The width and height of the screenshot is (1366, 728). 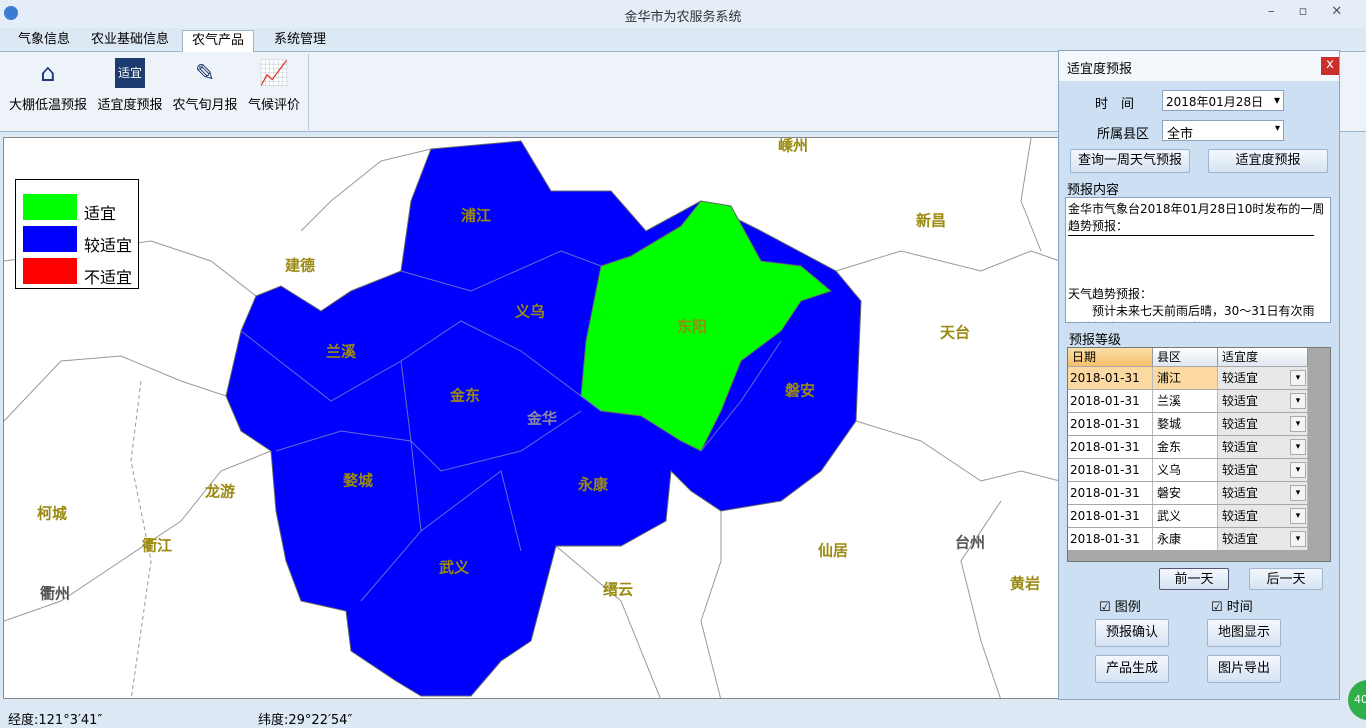 What do you see at coordinates (130, 105) in the screenshot?
I see `ribbon-button-label: 适宜度预报` at bounding box center [130, 105].